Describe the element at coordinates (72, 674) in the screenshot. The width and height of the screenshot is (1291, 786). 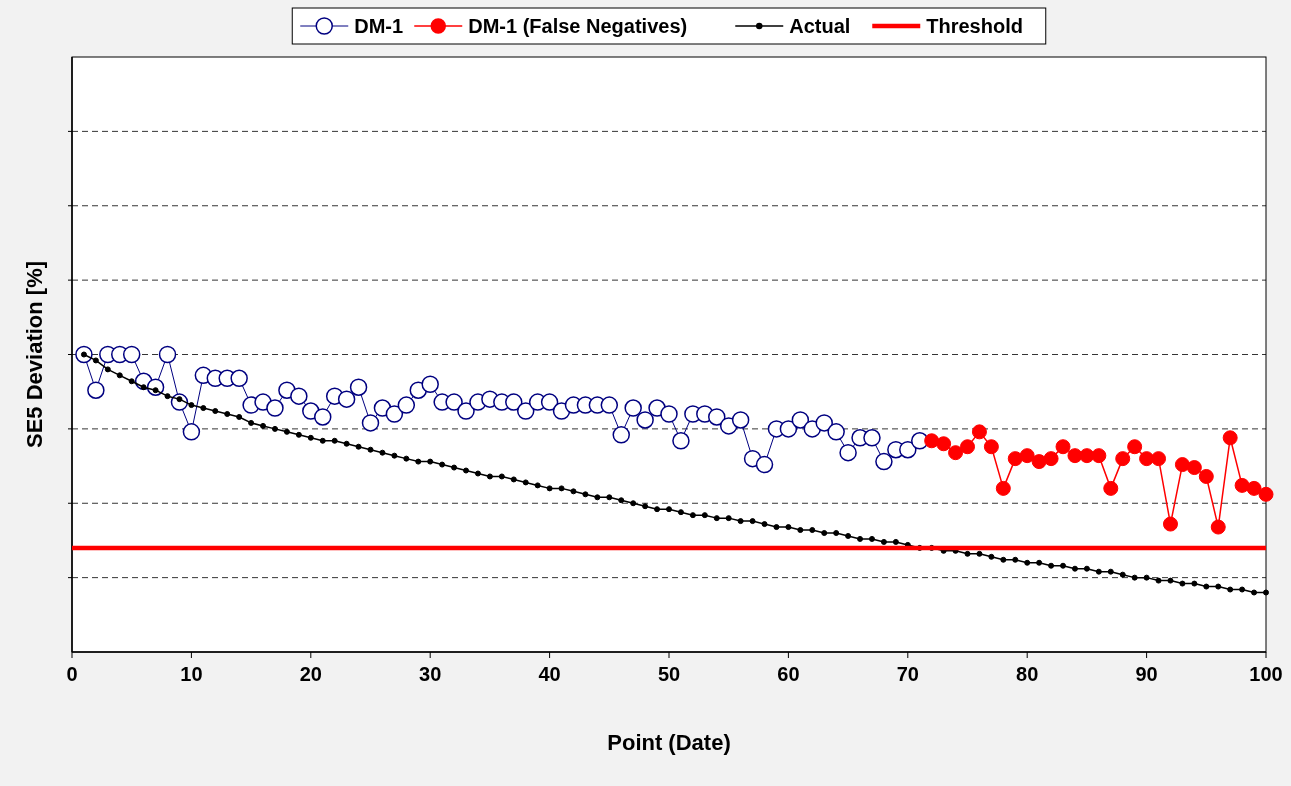
I see `x-tick-label: 0` at that location.